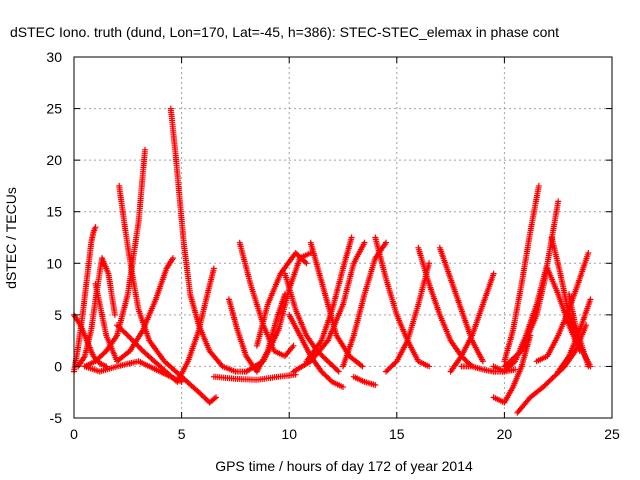  What do you see at coordinates (56, 418) in the screenshot?
I see `y-tick-label: -5` at bounding box center [56, 418].